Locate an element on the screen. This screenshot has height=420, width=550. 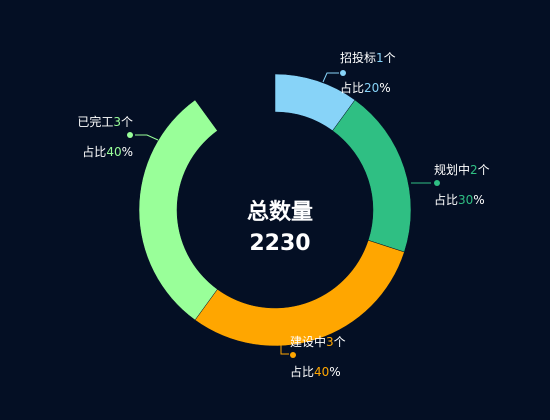
slice-share-1: 占比20% is located at coordinates (365, 87).